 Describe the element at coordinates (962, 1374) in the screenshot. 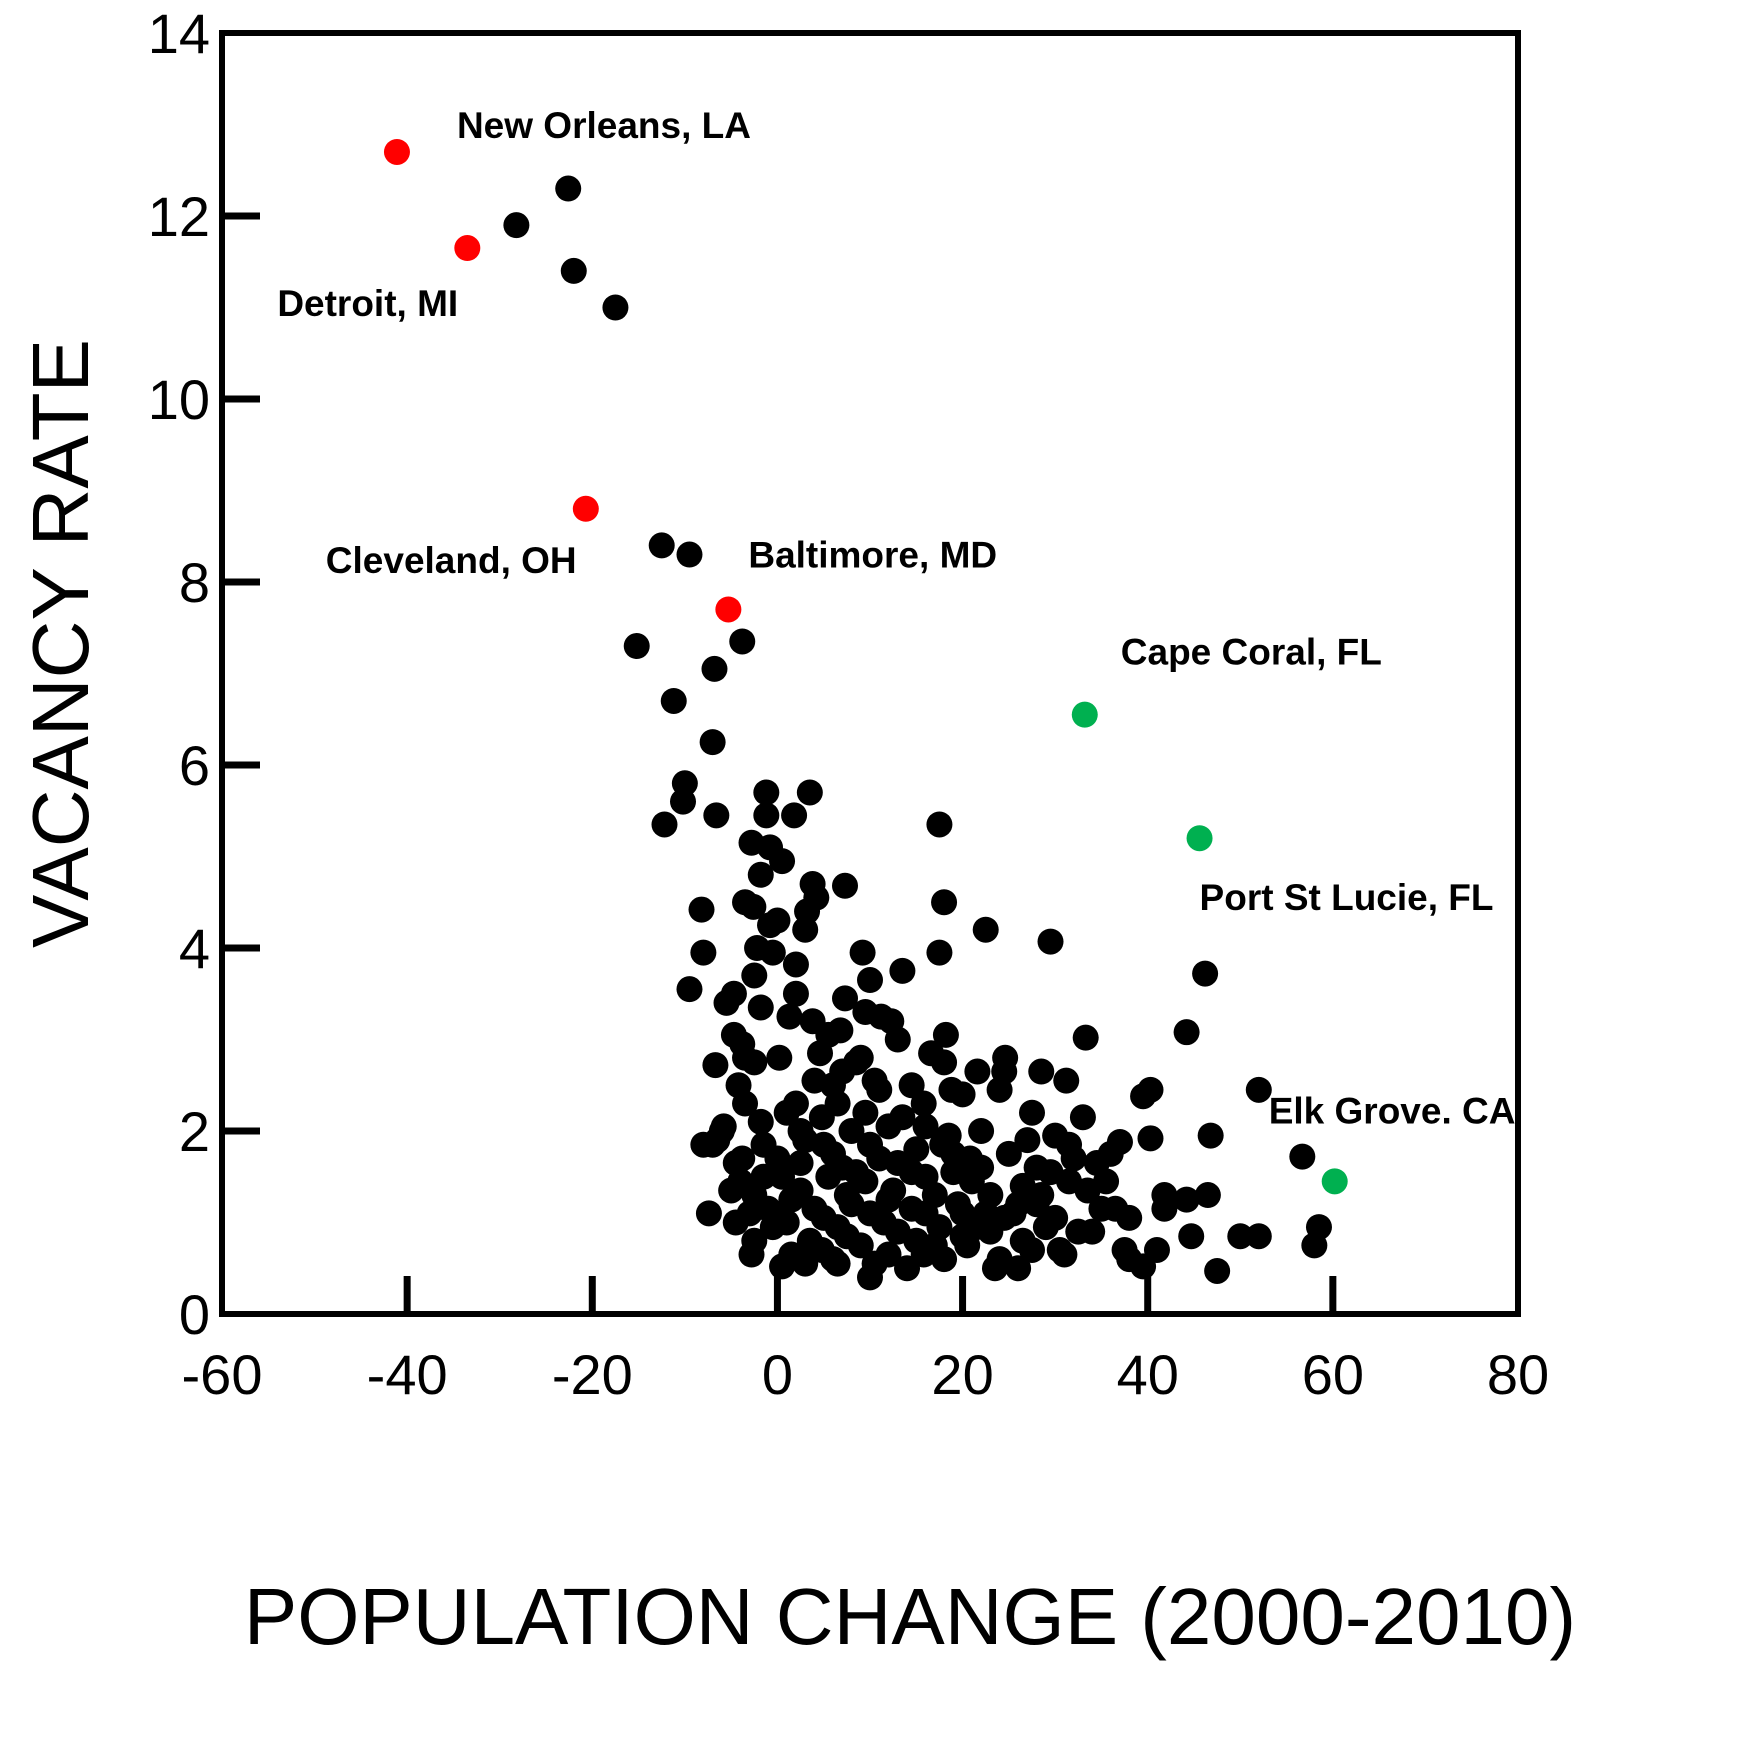

I see `x-tick-label: 20` at that location.